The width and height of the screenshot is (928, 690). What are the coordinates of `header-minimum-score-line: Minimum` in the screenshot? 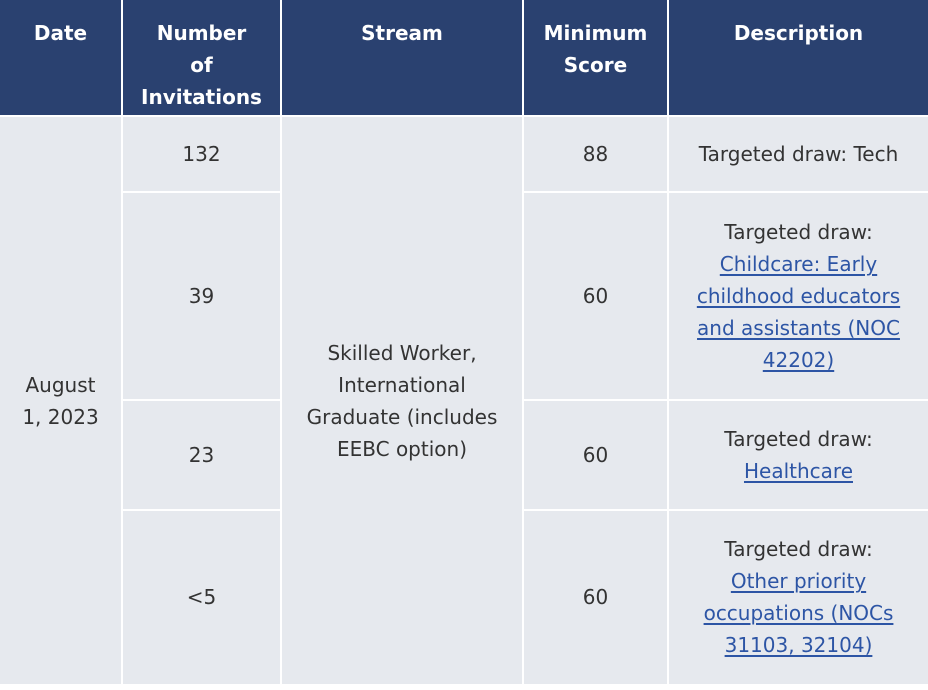 It's located at (595, 33).